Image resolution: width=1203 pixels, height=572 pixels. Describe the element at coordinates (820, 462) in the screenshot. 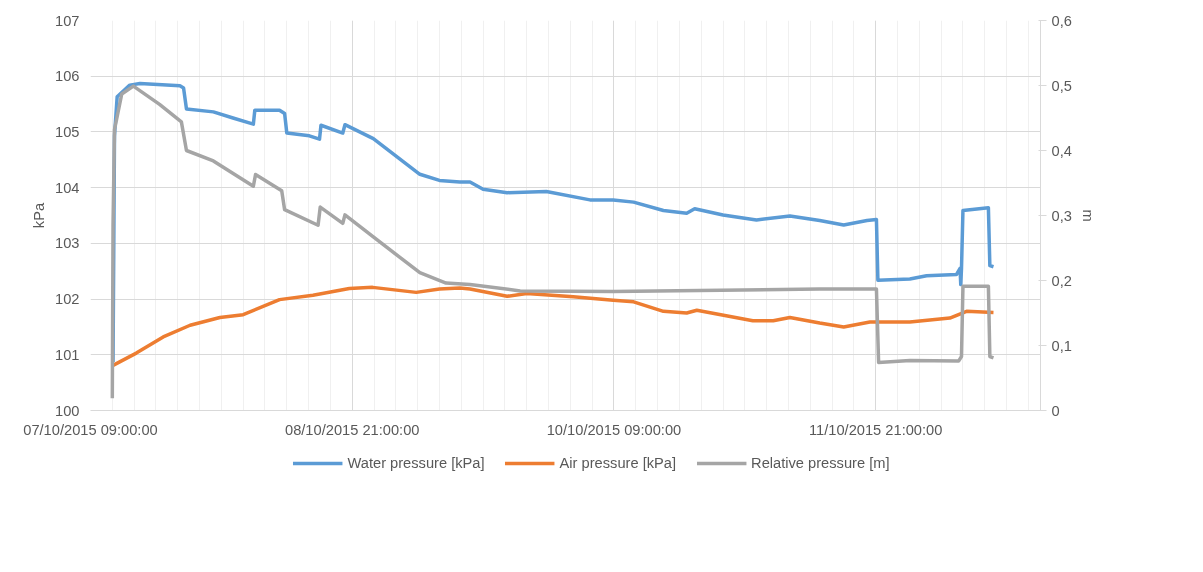

I see `legend-label: Relative pressure [m]` at that location.